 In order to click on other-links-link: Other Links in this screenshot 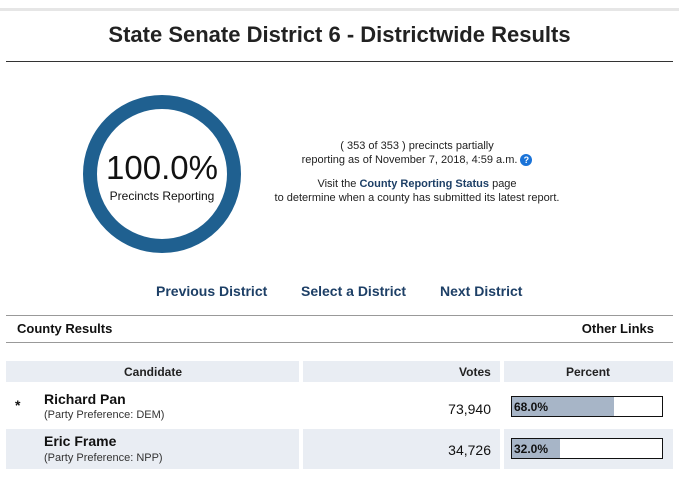, I will do `click(617, 328)`.